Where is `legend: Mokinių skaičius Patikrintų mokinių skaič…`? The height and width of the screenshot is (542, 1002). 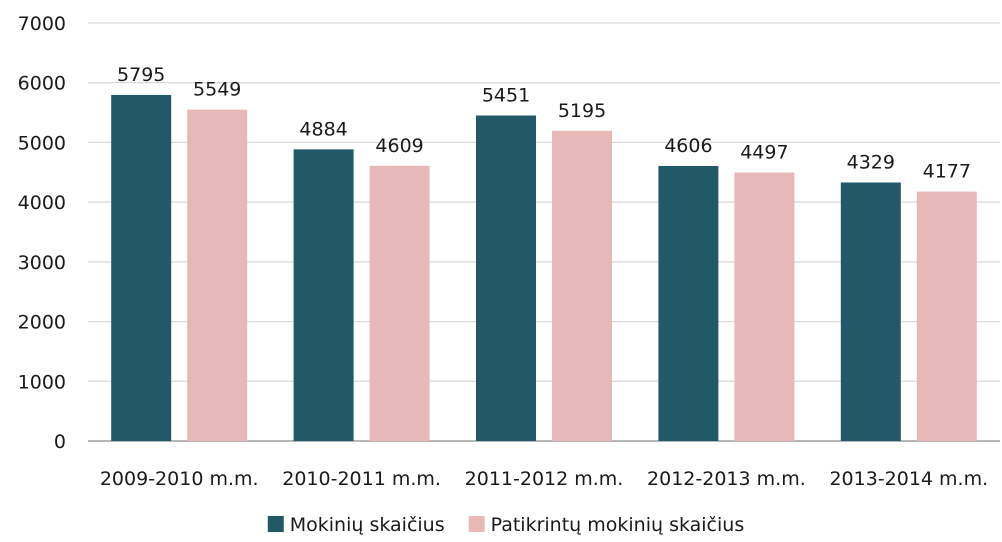 legend: Mokinių skaičius Patikrintų mokinių skaič… is located at coordinates (506, 525).